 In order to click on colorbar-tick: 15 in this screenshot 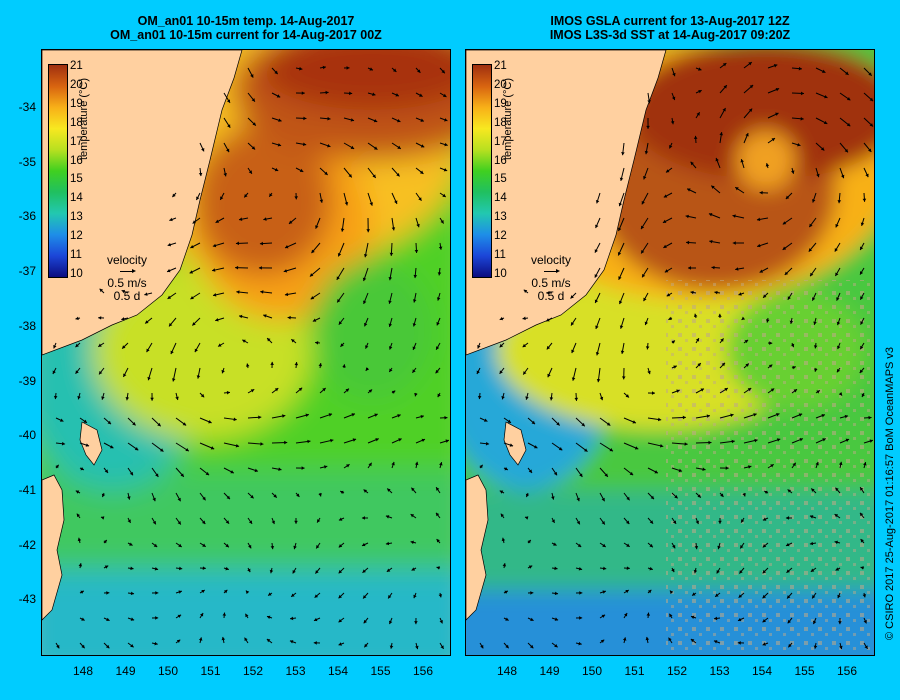, I will do `click(500, 179)`.